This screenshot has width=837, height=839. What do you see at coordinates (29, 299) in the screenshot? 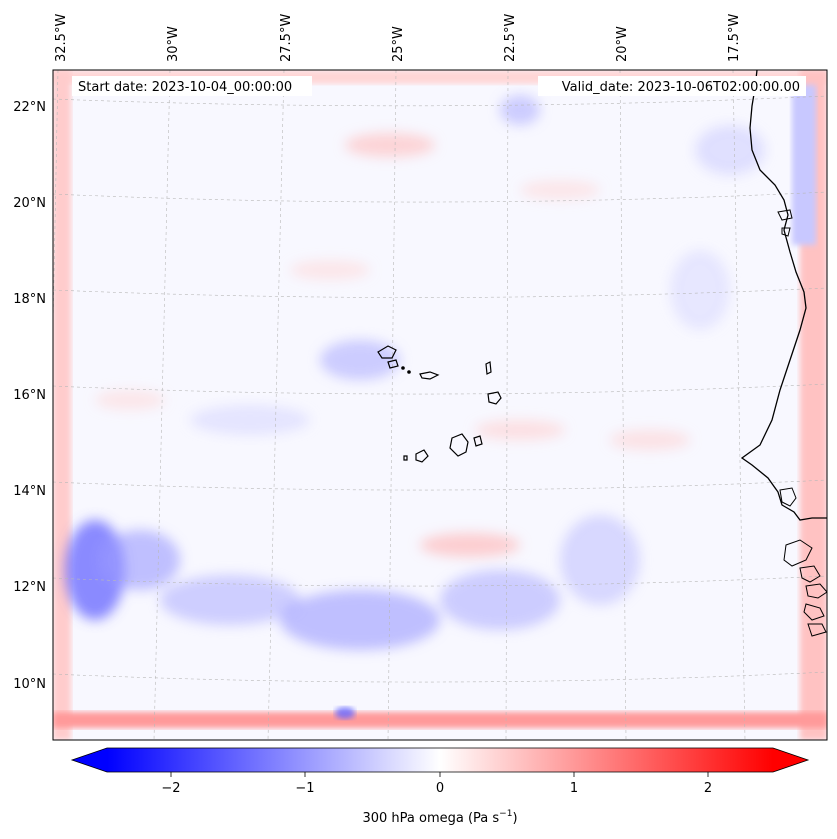
I see `lat-label: 18°N` at bounding box center [29, 299].